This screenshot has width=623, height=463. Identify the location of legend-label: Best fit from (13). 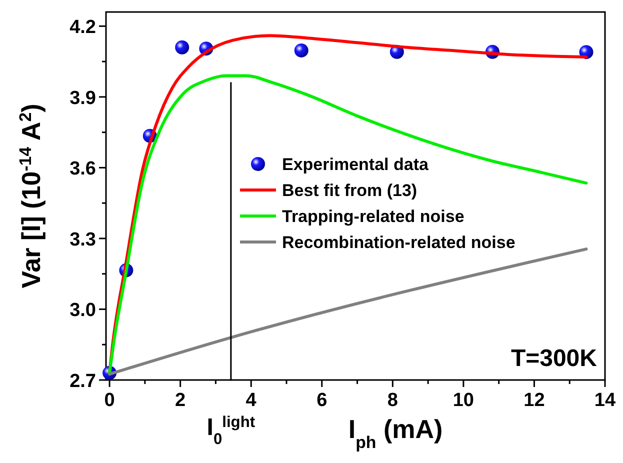
(350, 190).